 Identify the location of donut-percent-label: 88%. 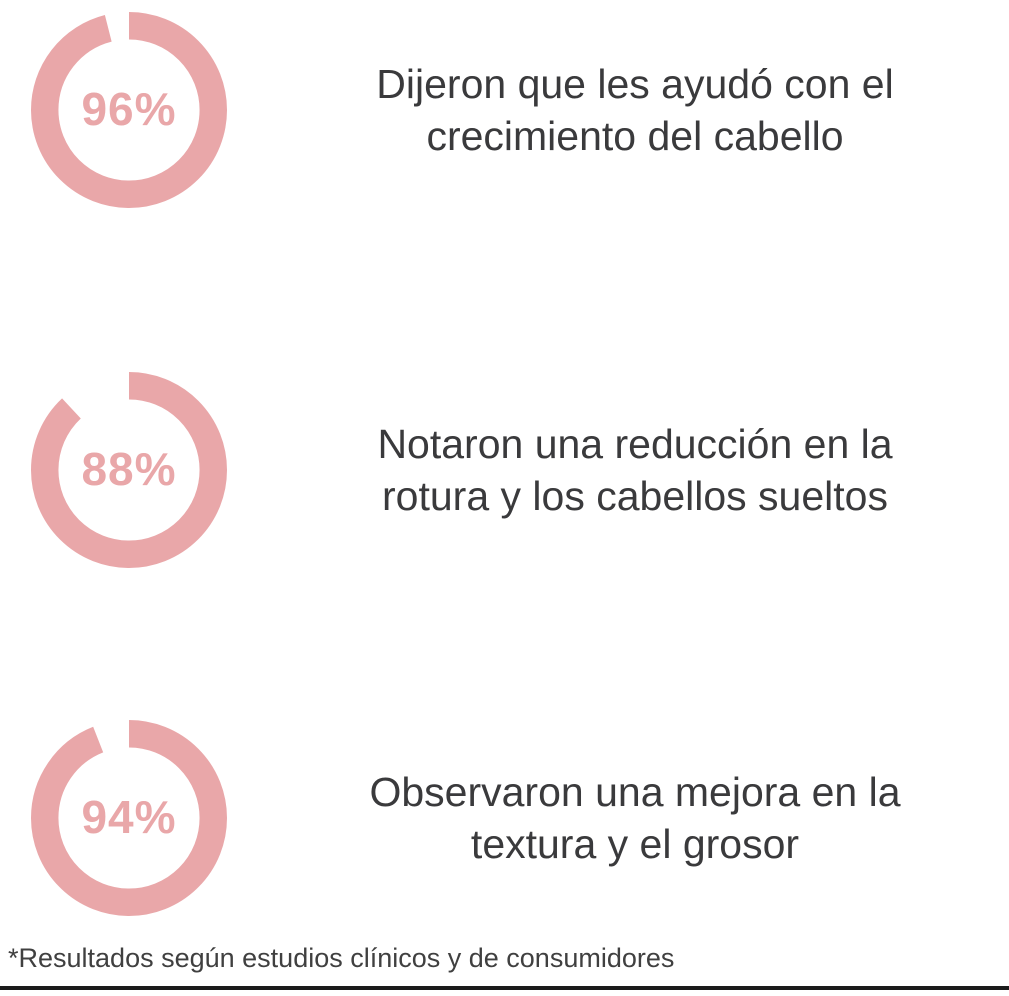
(129, 468).